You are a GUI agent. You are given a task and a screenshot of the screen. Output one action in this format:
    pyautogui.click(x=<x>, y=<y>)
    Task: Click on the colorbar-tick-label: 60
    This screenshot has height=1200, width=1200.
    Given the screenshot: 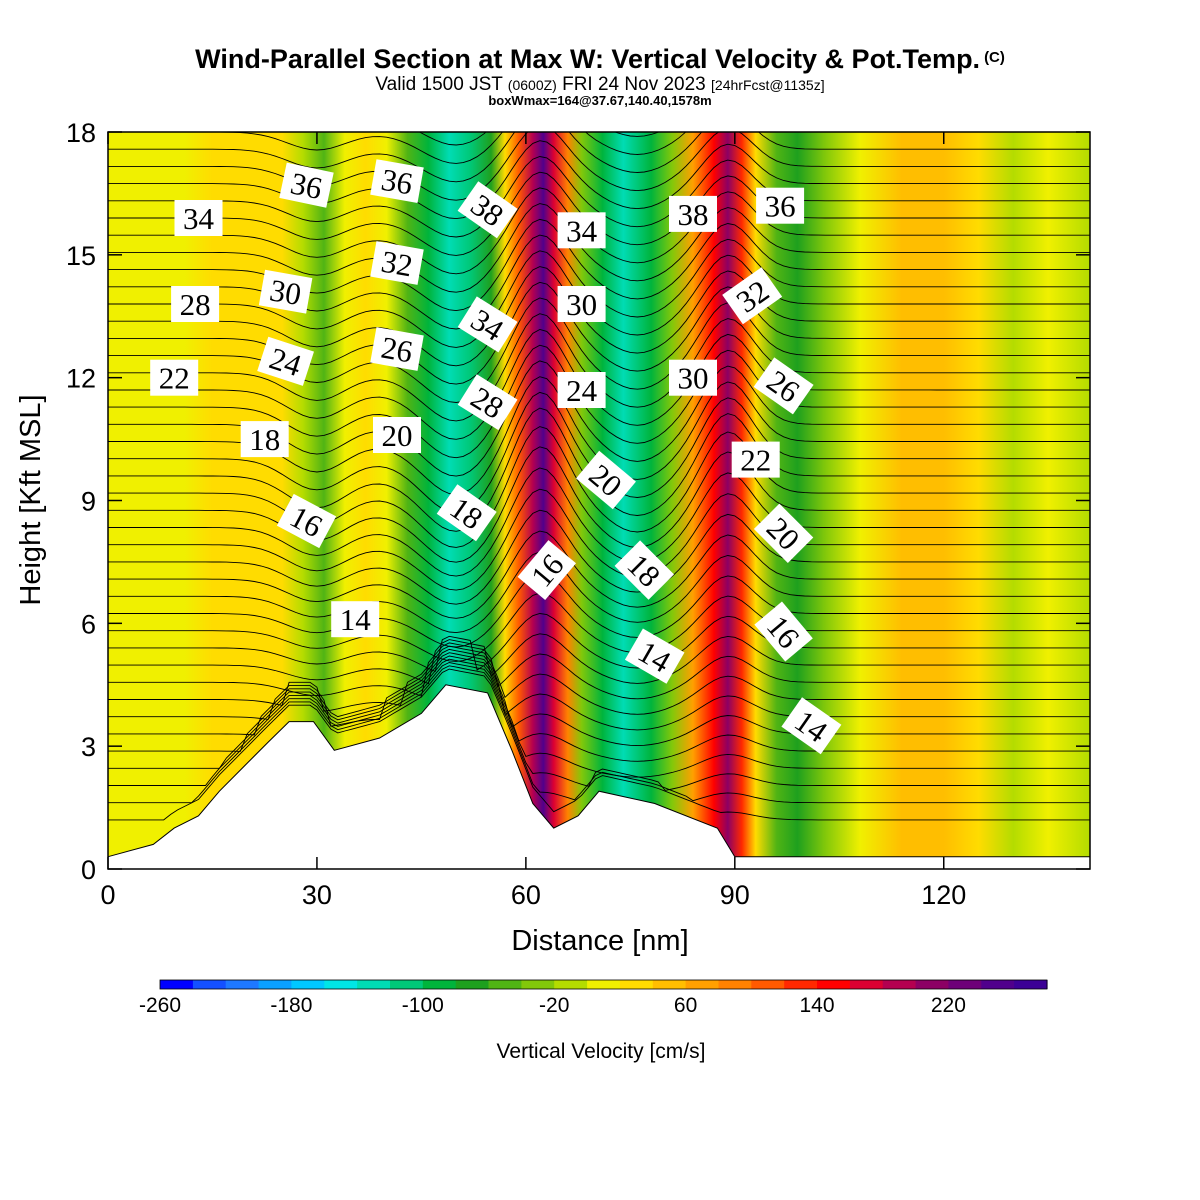 What is the action you would take?
    pyautogui.click(x=685, y=1005)
    